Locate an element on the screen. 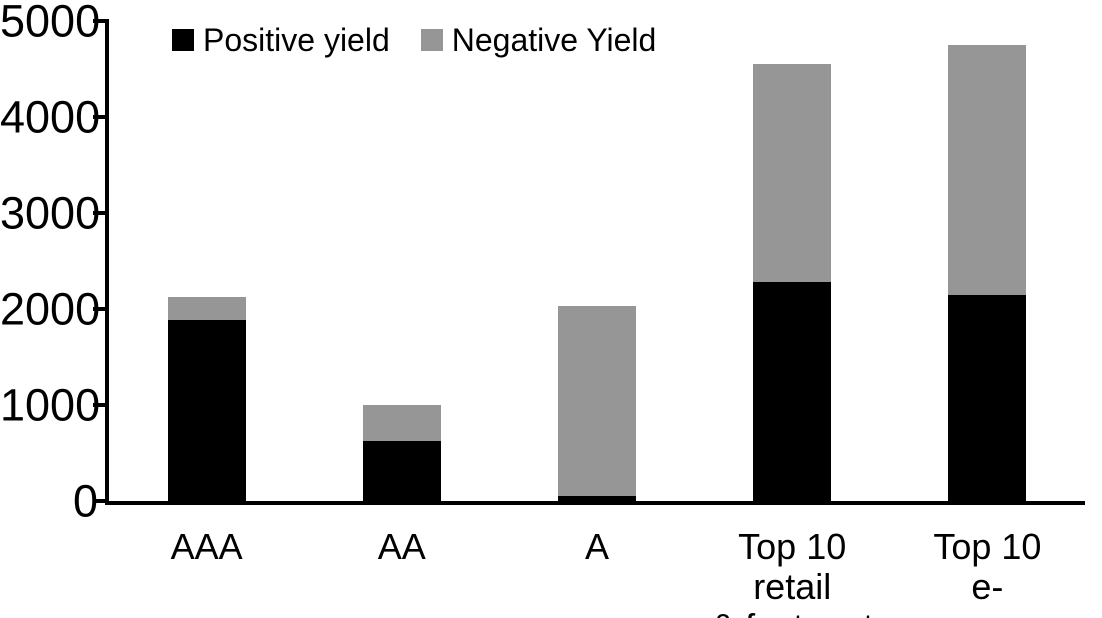 Image resolution: width=1102 pixels, height=618 pixels. segment-a-positive-yield is located at coordinates (597, 498).